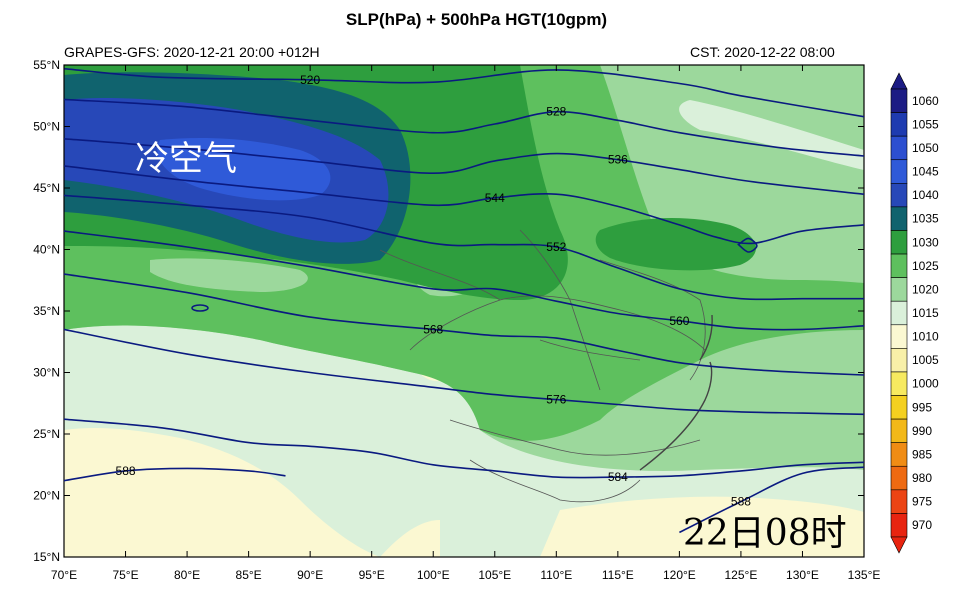 The width and height of the screenshot is (953, 604). Describe the element at coordinates (372, 575) in the screenshot. I see `lon-tick-label: 95°E` at that location.